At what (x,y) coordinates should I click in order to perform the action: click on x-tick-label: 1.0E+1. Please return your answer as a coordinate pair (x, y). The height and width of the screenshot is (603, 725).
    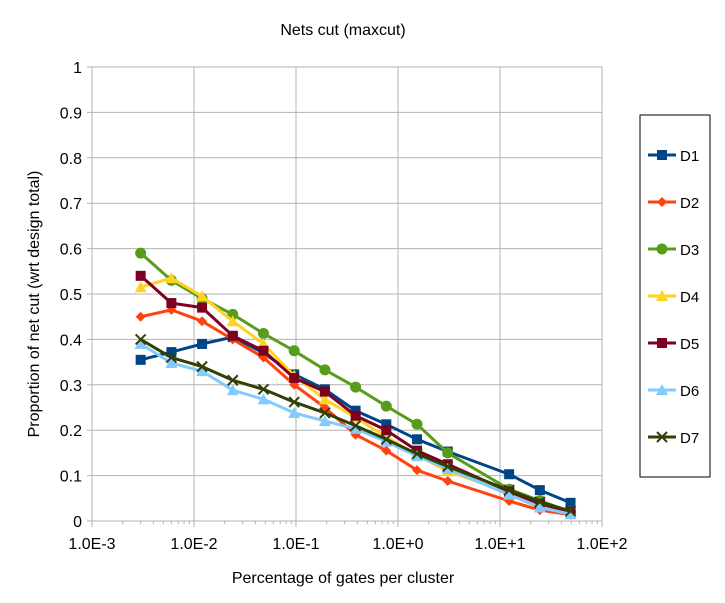
    Looking at the image, I should click on (499, 544).